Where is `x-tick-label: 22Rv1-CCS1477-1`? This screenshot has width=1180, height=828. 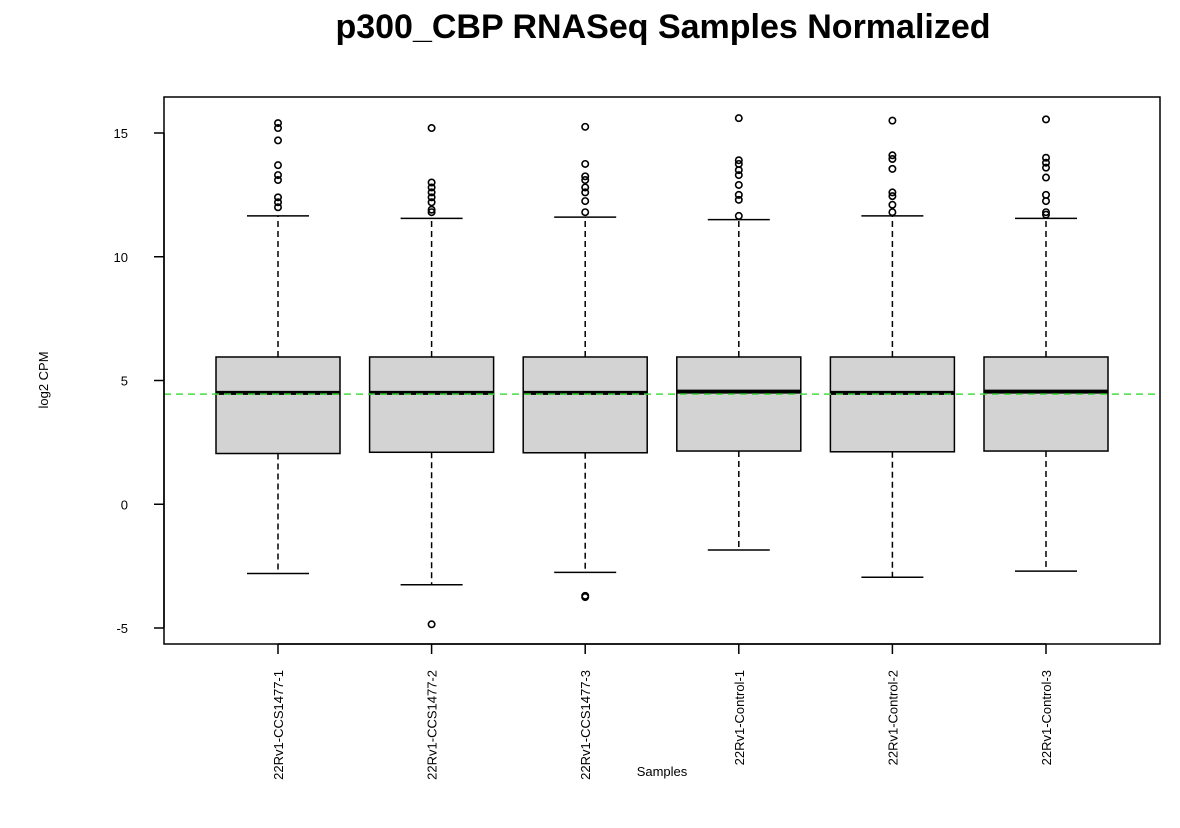
x-tick-label: 22Rv1-CCS1477-1 is located at coordinates (278, 725).